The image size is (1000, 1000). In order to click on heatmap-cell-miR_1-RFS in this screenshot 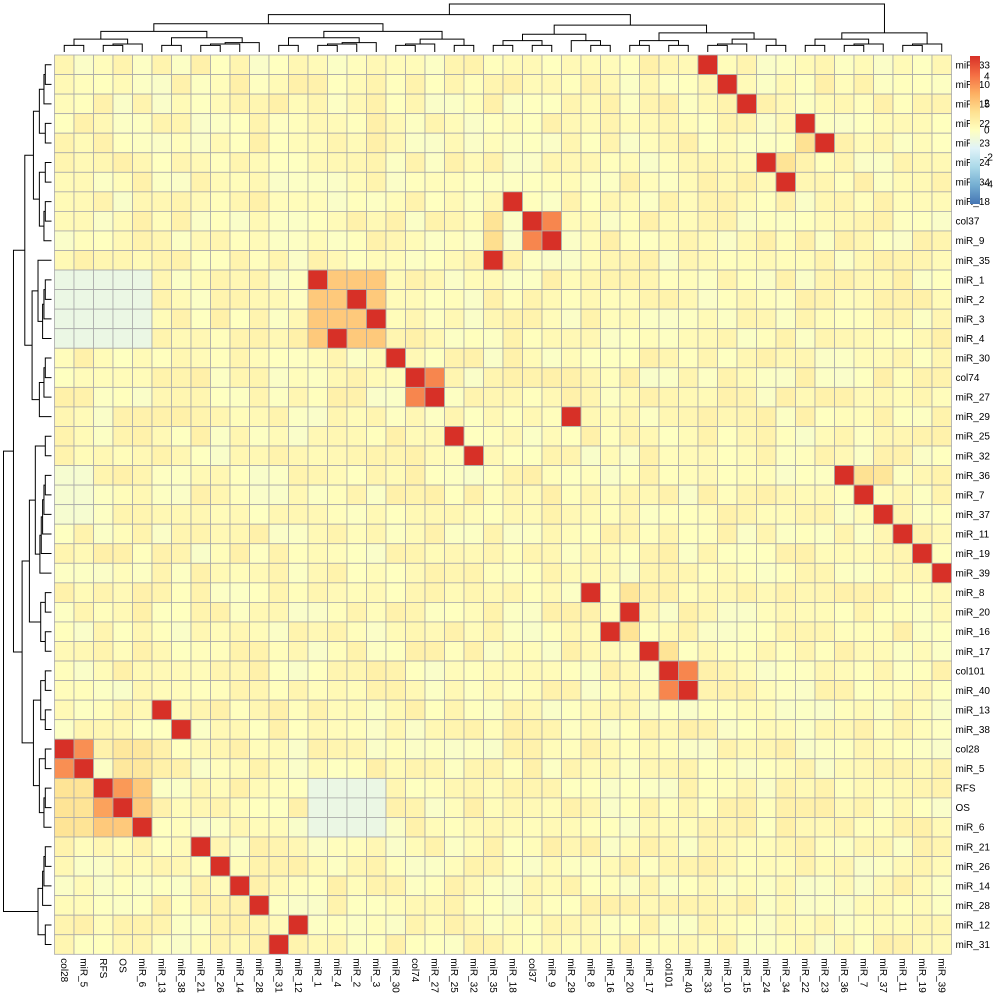, I will do `click(103, 279)`.